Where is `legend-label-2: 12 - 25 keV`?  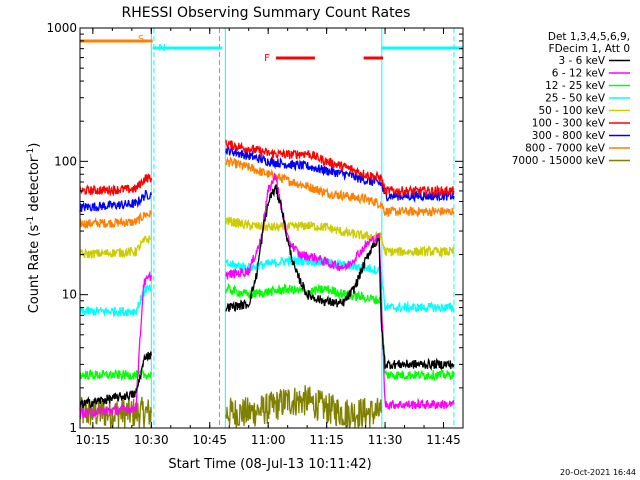
legend-label-2: 12 - 25 keV is located at coordinates (575, 86).